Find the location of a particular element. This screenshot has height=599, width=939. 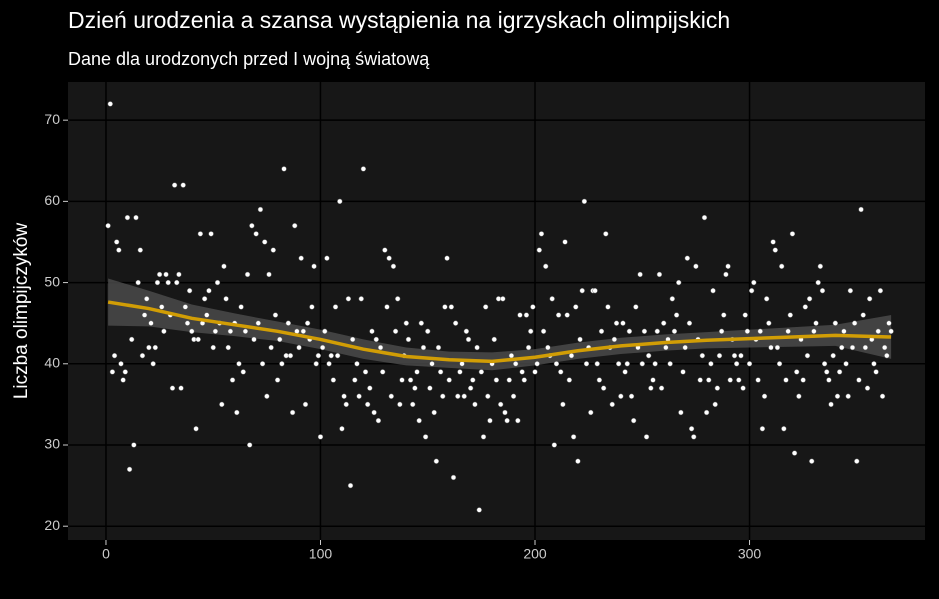

y-tick-label: 60 is located at coordinates (52, 200).